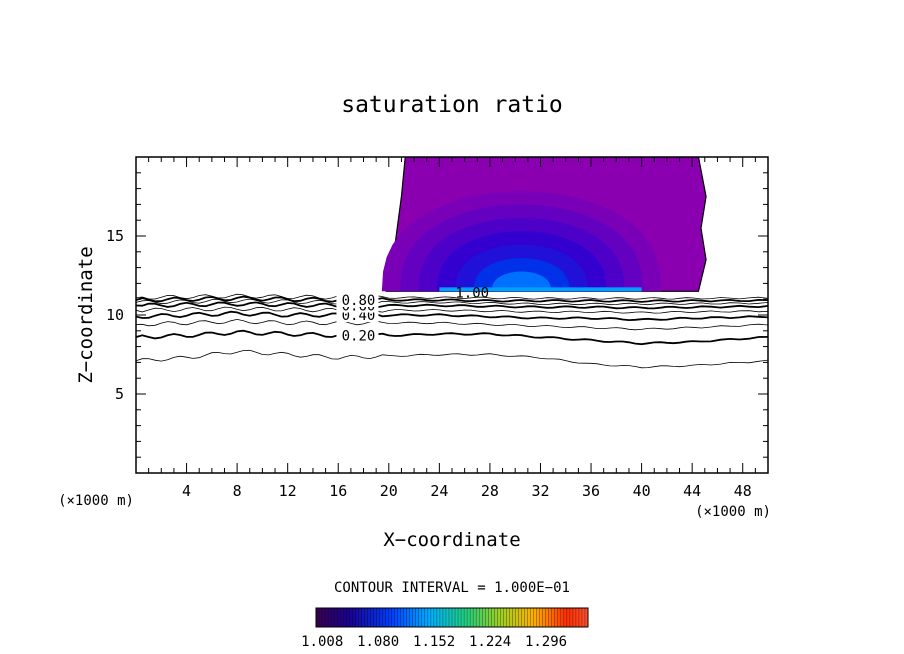  I want to click on x-tick-label: 4, so click(186, 491).